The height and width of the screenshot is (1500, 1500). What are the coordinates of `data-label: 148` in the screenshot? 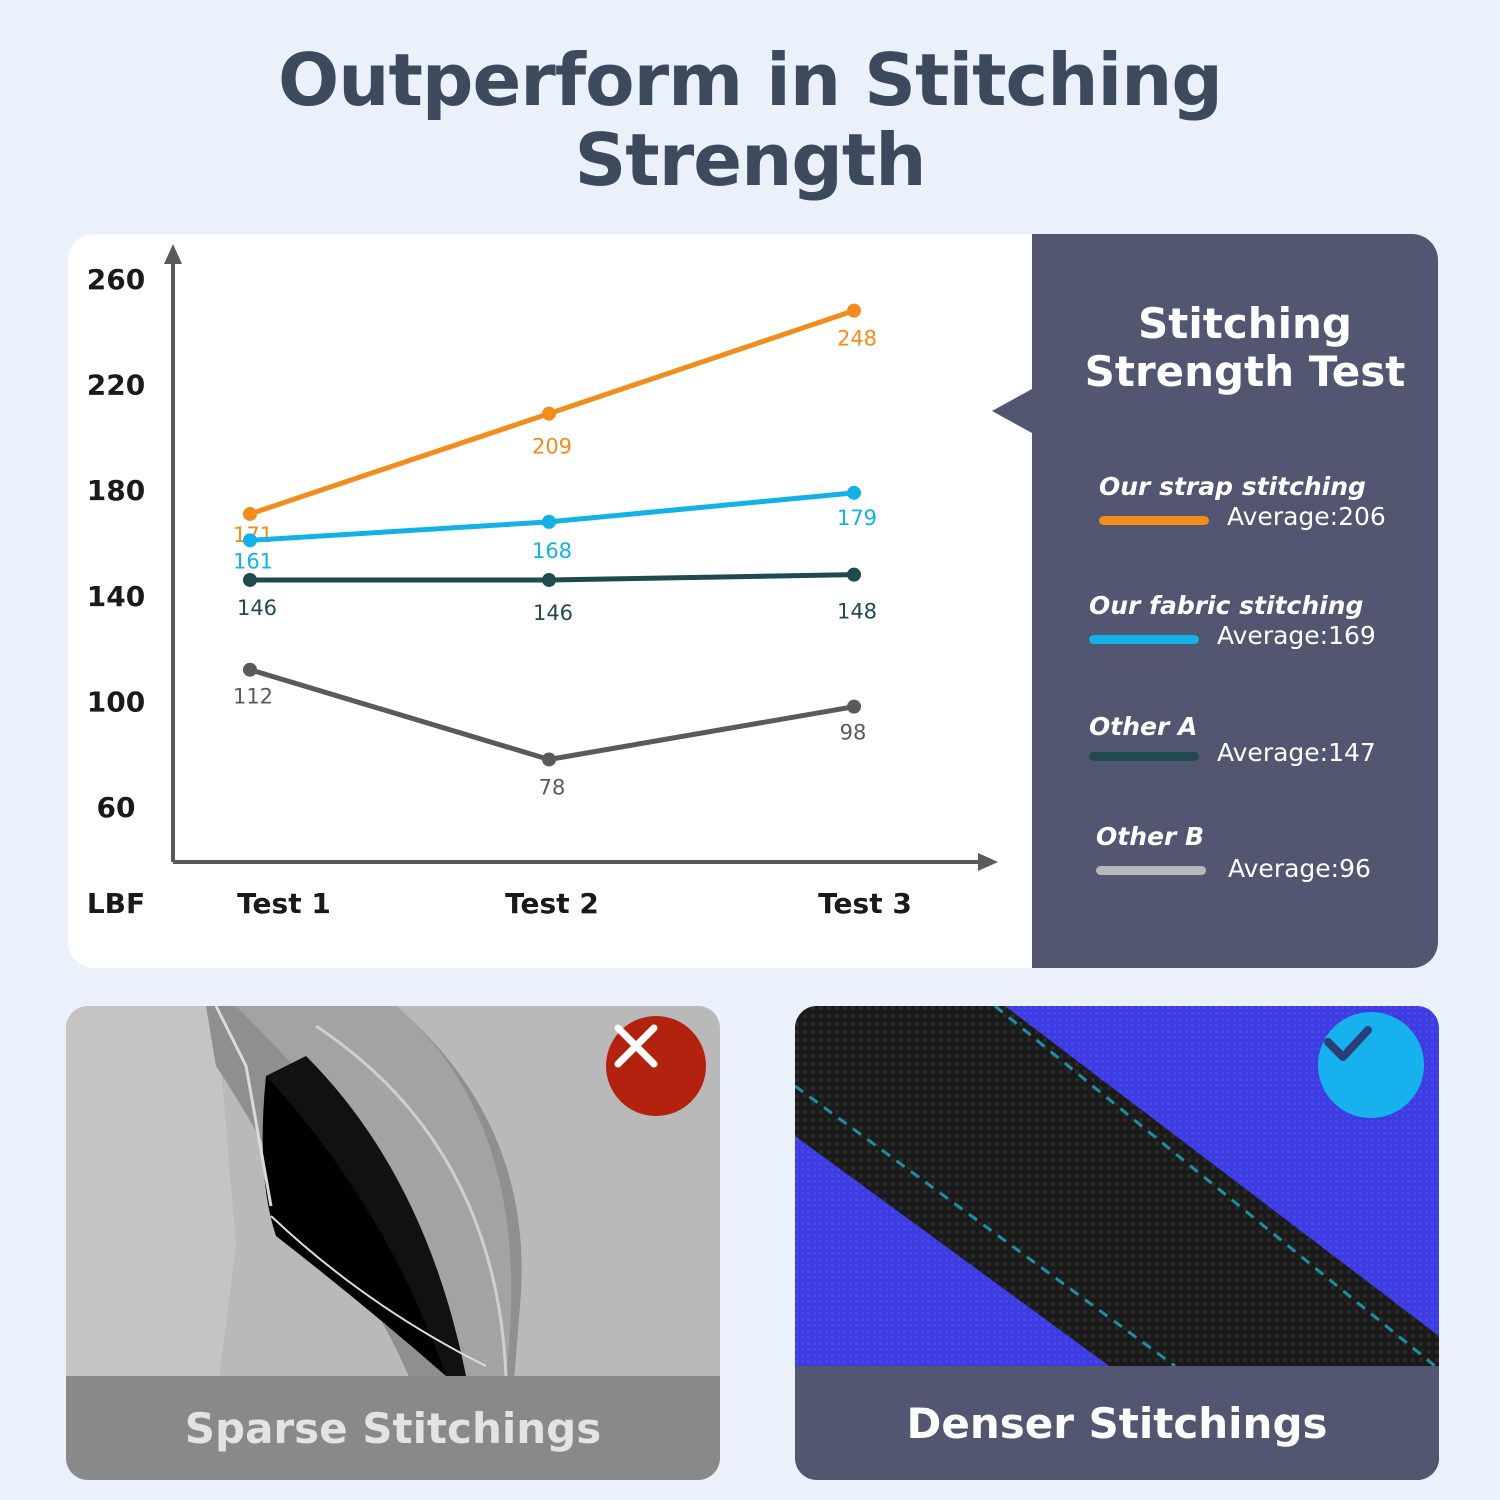 It's located at (857, 612).